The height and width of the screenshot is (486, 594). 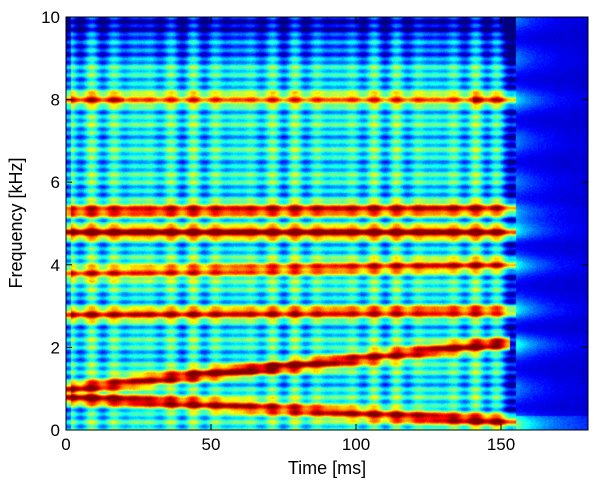 I want to click on y-tick-label: 8, so click(x=55, y=100).